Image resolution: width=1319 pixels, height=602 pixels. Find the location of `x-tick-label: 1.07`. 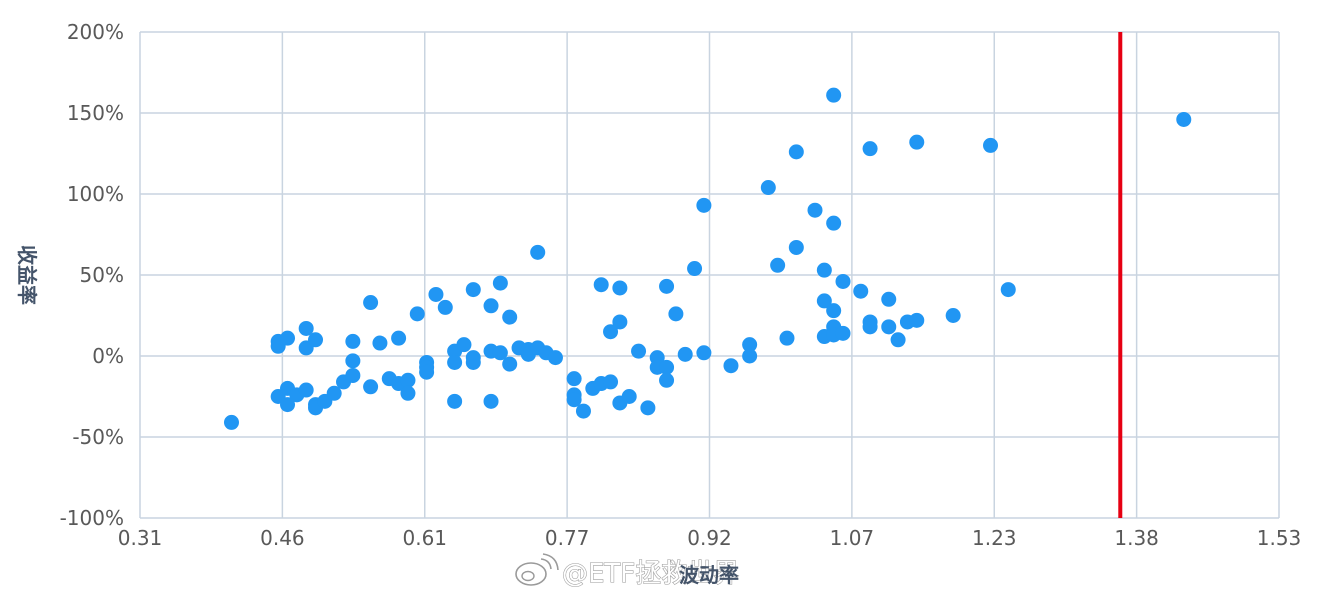

x-tick-label: 1.07 is located at coordinates (852, 538).